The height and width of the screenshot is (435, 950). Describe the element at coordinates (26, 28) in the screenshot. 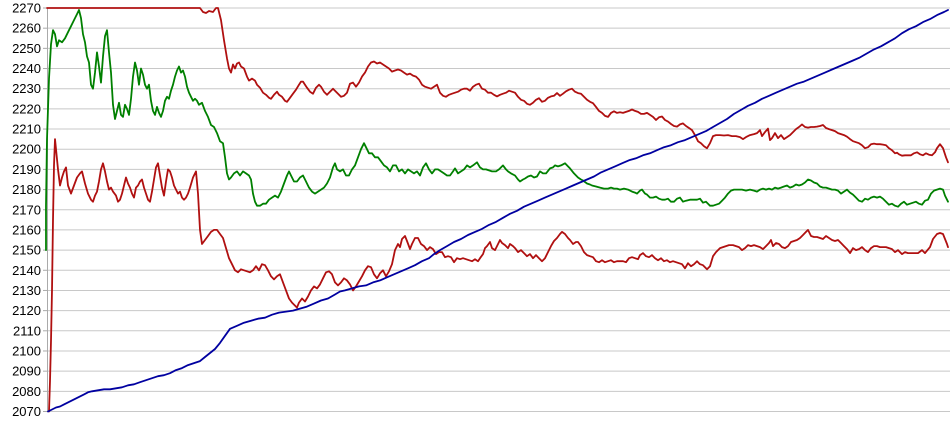

I see `y-axis-label: 2260` at that location.